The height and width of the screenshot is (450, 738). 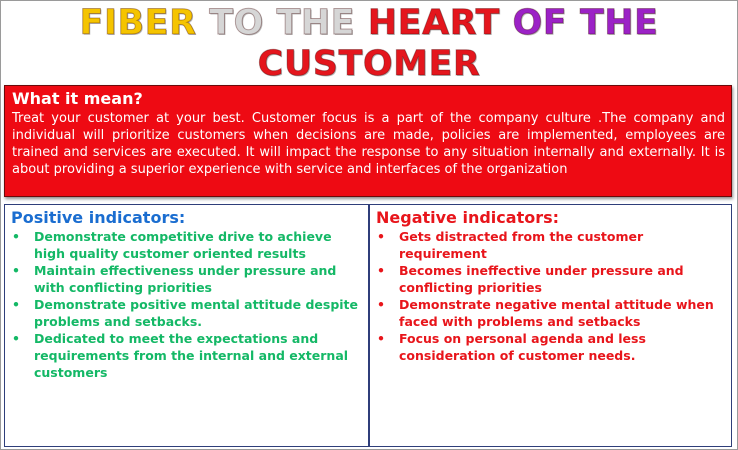 I want to click on positive-indicators-heading: Positive indicators:, so click(x=98, y=217).